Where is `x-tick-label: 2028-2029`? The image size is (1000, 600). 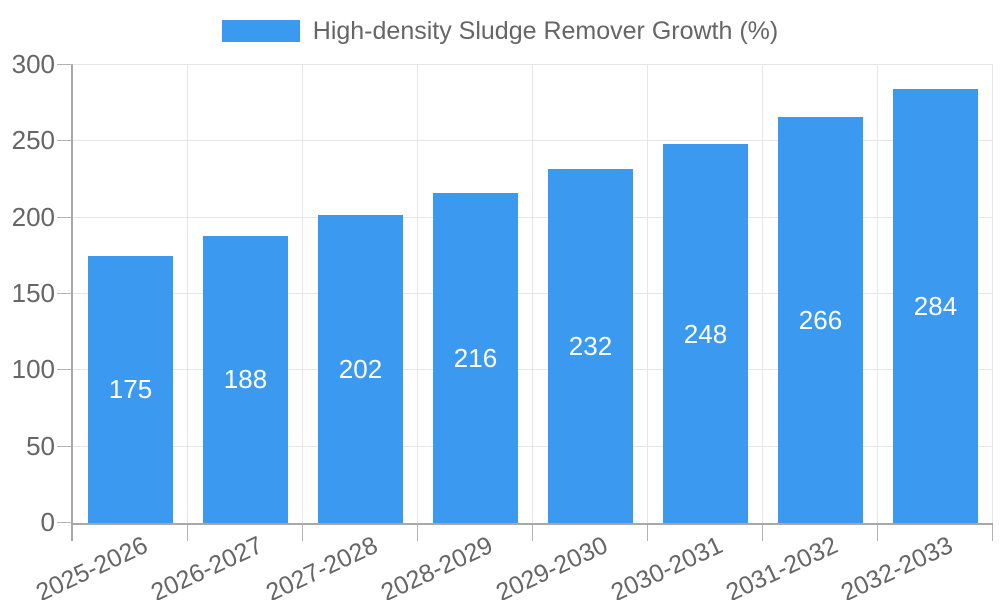
x-tick-label: 2028-2029 is located at coordinates (437, 565).